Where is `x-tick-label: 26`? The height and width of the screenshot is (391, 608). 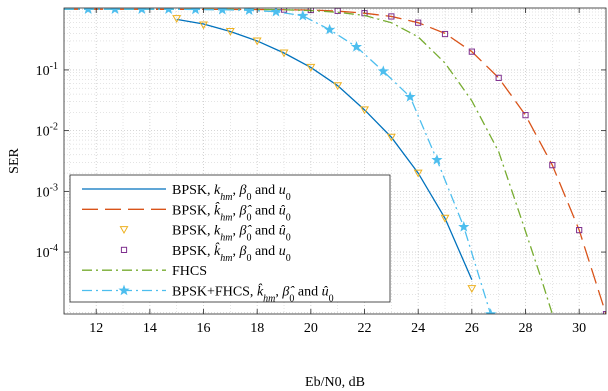 x-tick-label: 26 is located at coordinates (472, 328).